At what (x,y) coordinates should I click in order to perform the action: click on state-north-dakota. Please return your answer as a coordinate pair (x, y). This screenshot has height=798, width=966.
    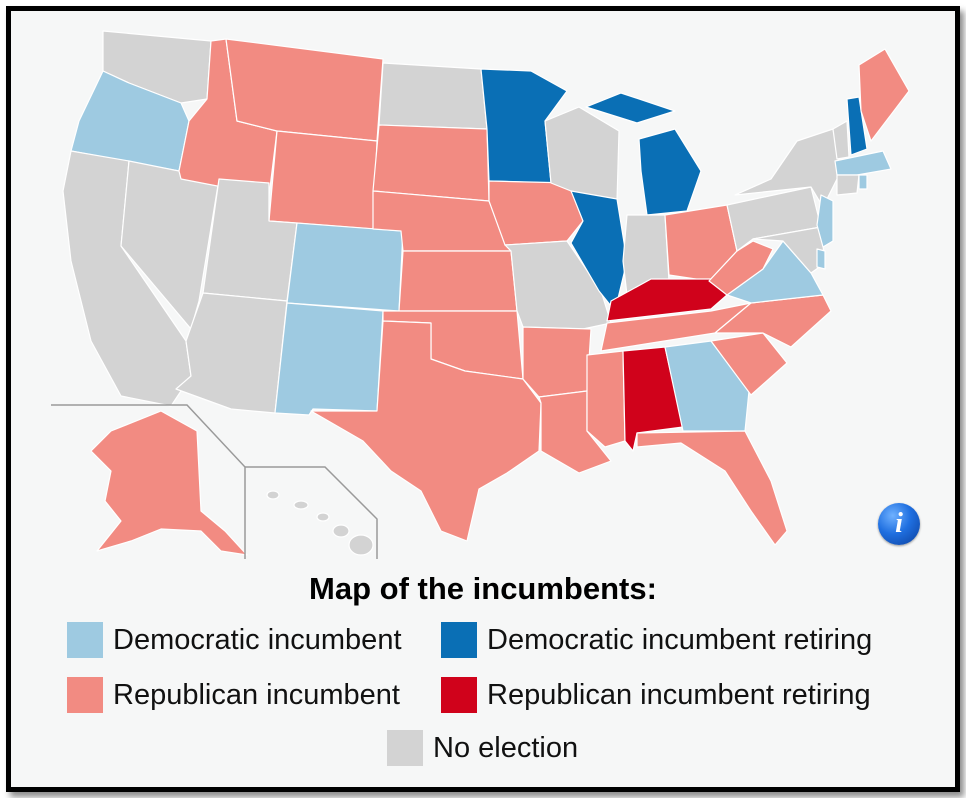
    Looking at the image, I should click on (433, 96).